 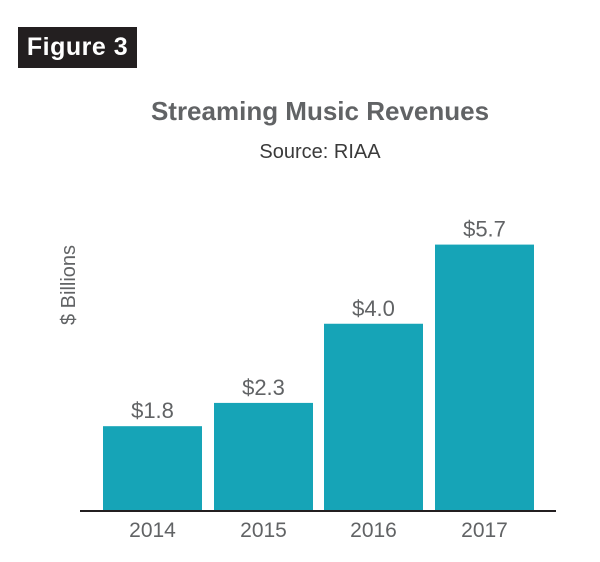 I want to click on value-label-2017: $5.7, so click(x=484, y=229).